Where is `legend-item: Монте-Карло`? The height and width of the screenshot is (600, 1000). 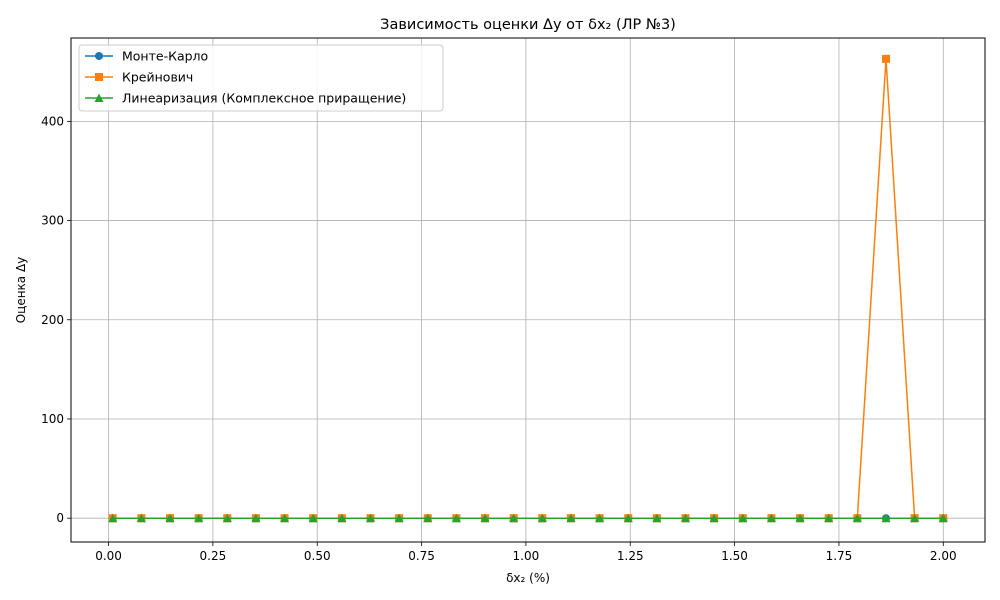
legend-item: Монте-Карло is located at coordinates (146, 56).